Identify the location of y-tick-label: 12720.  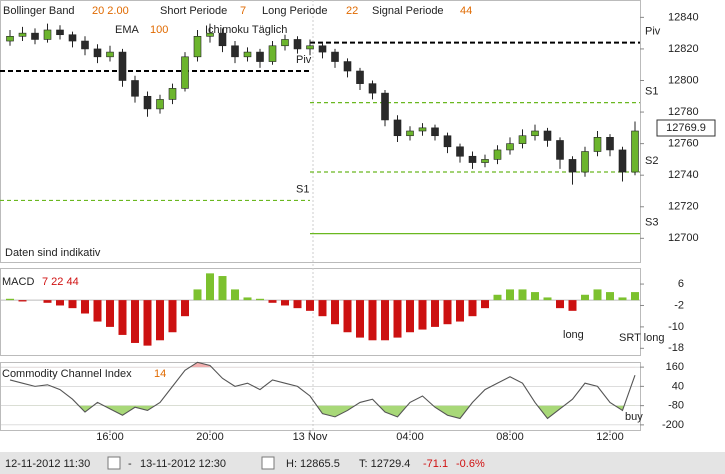
(683, 207).